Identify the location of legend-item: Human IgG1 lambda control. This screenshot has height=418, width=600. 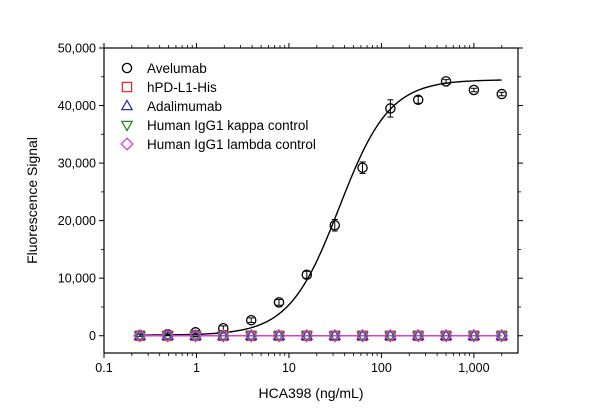
(218, 144).